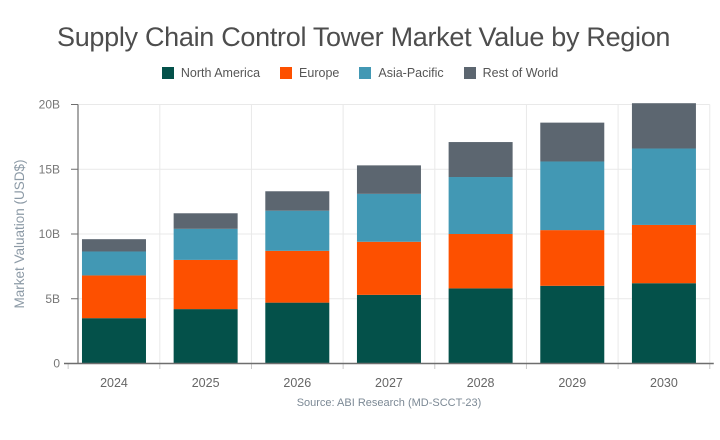 This screenshot has height=440, width=720. I want to click on bar-2024-rest-of-world, so click(113, 245).